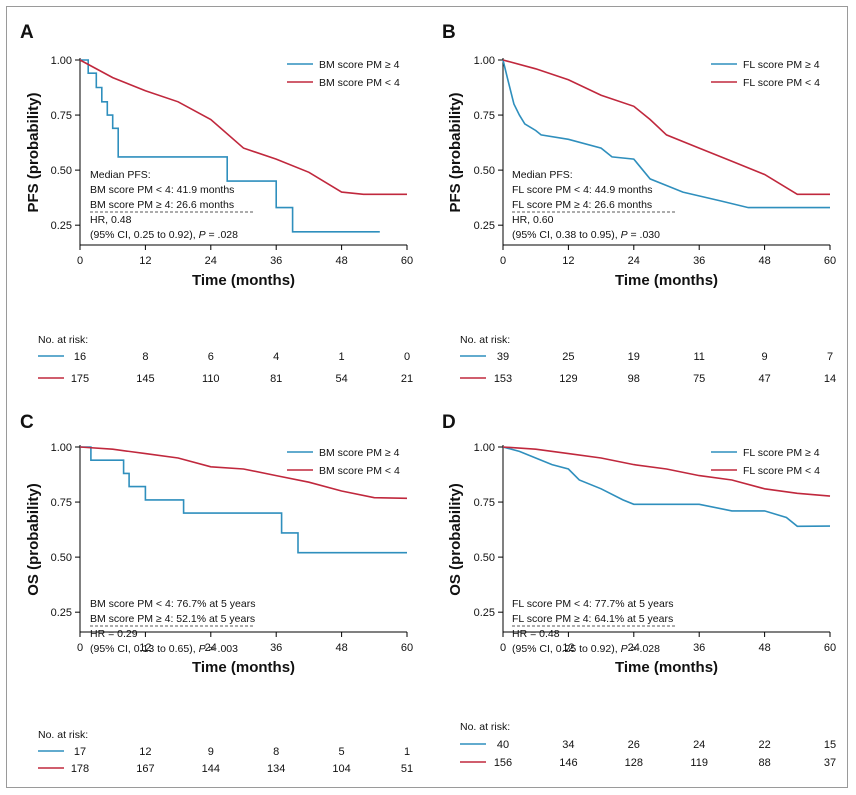 The height and width of the screenshot is (795, 856). I want to click on legend-label: BM score PM ≥ 4, so click(359, 65).